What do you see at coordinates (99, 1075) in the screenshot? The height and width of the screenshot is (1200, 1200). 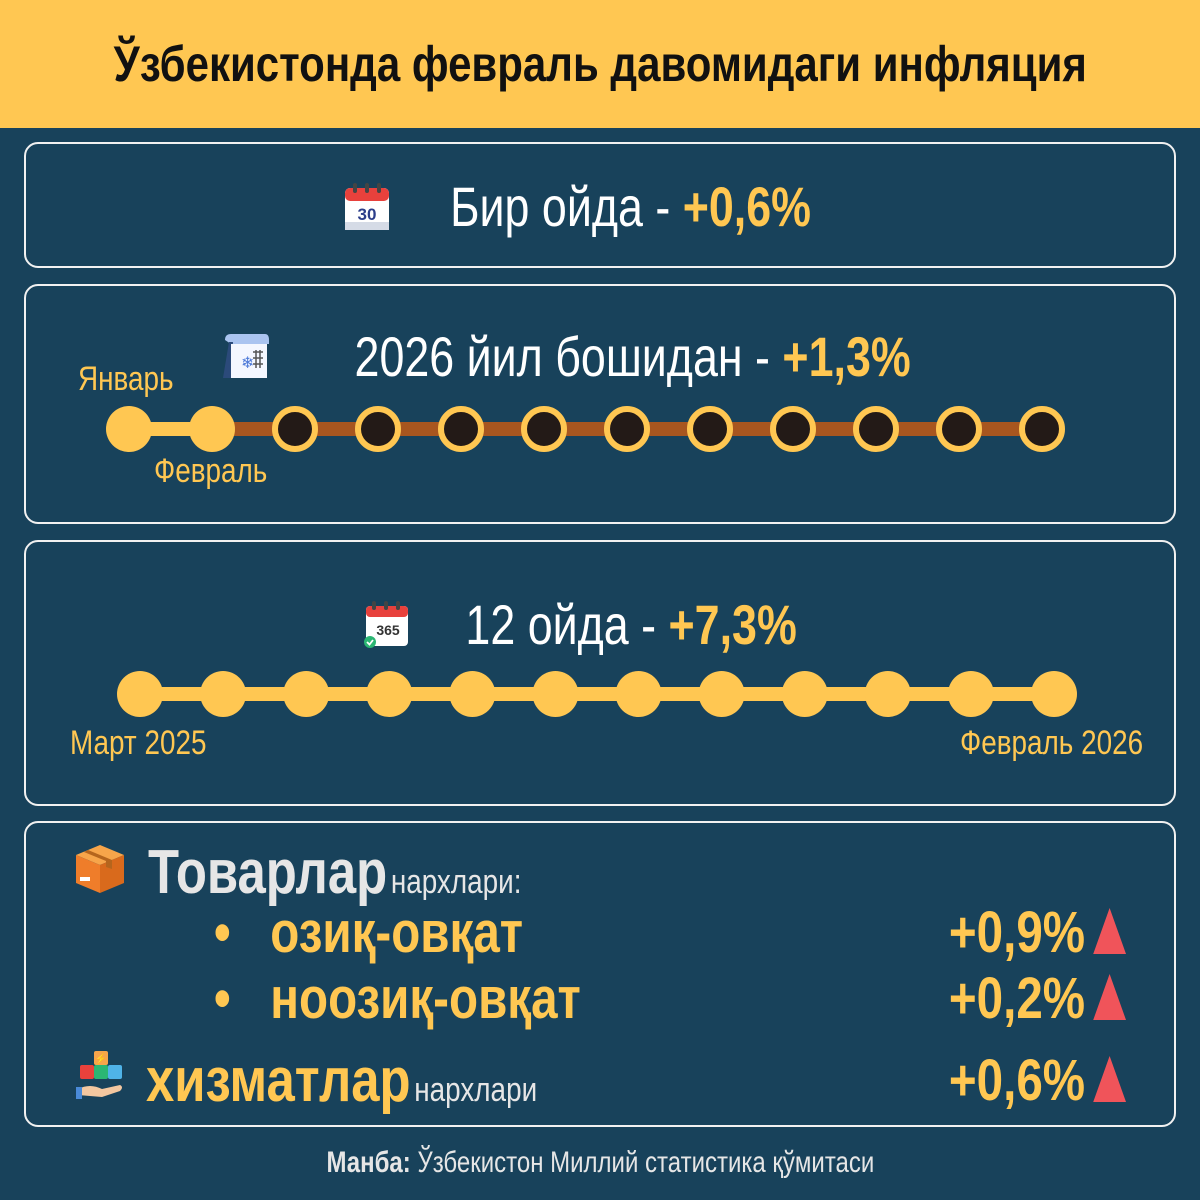 I see `services-icon: ⚡` at bounding box center [99, 1075].